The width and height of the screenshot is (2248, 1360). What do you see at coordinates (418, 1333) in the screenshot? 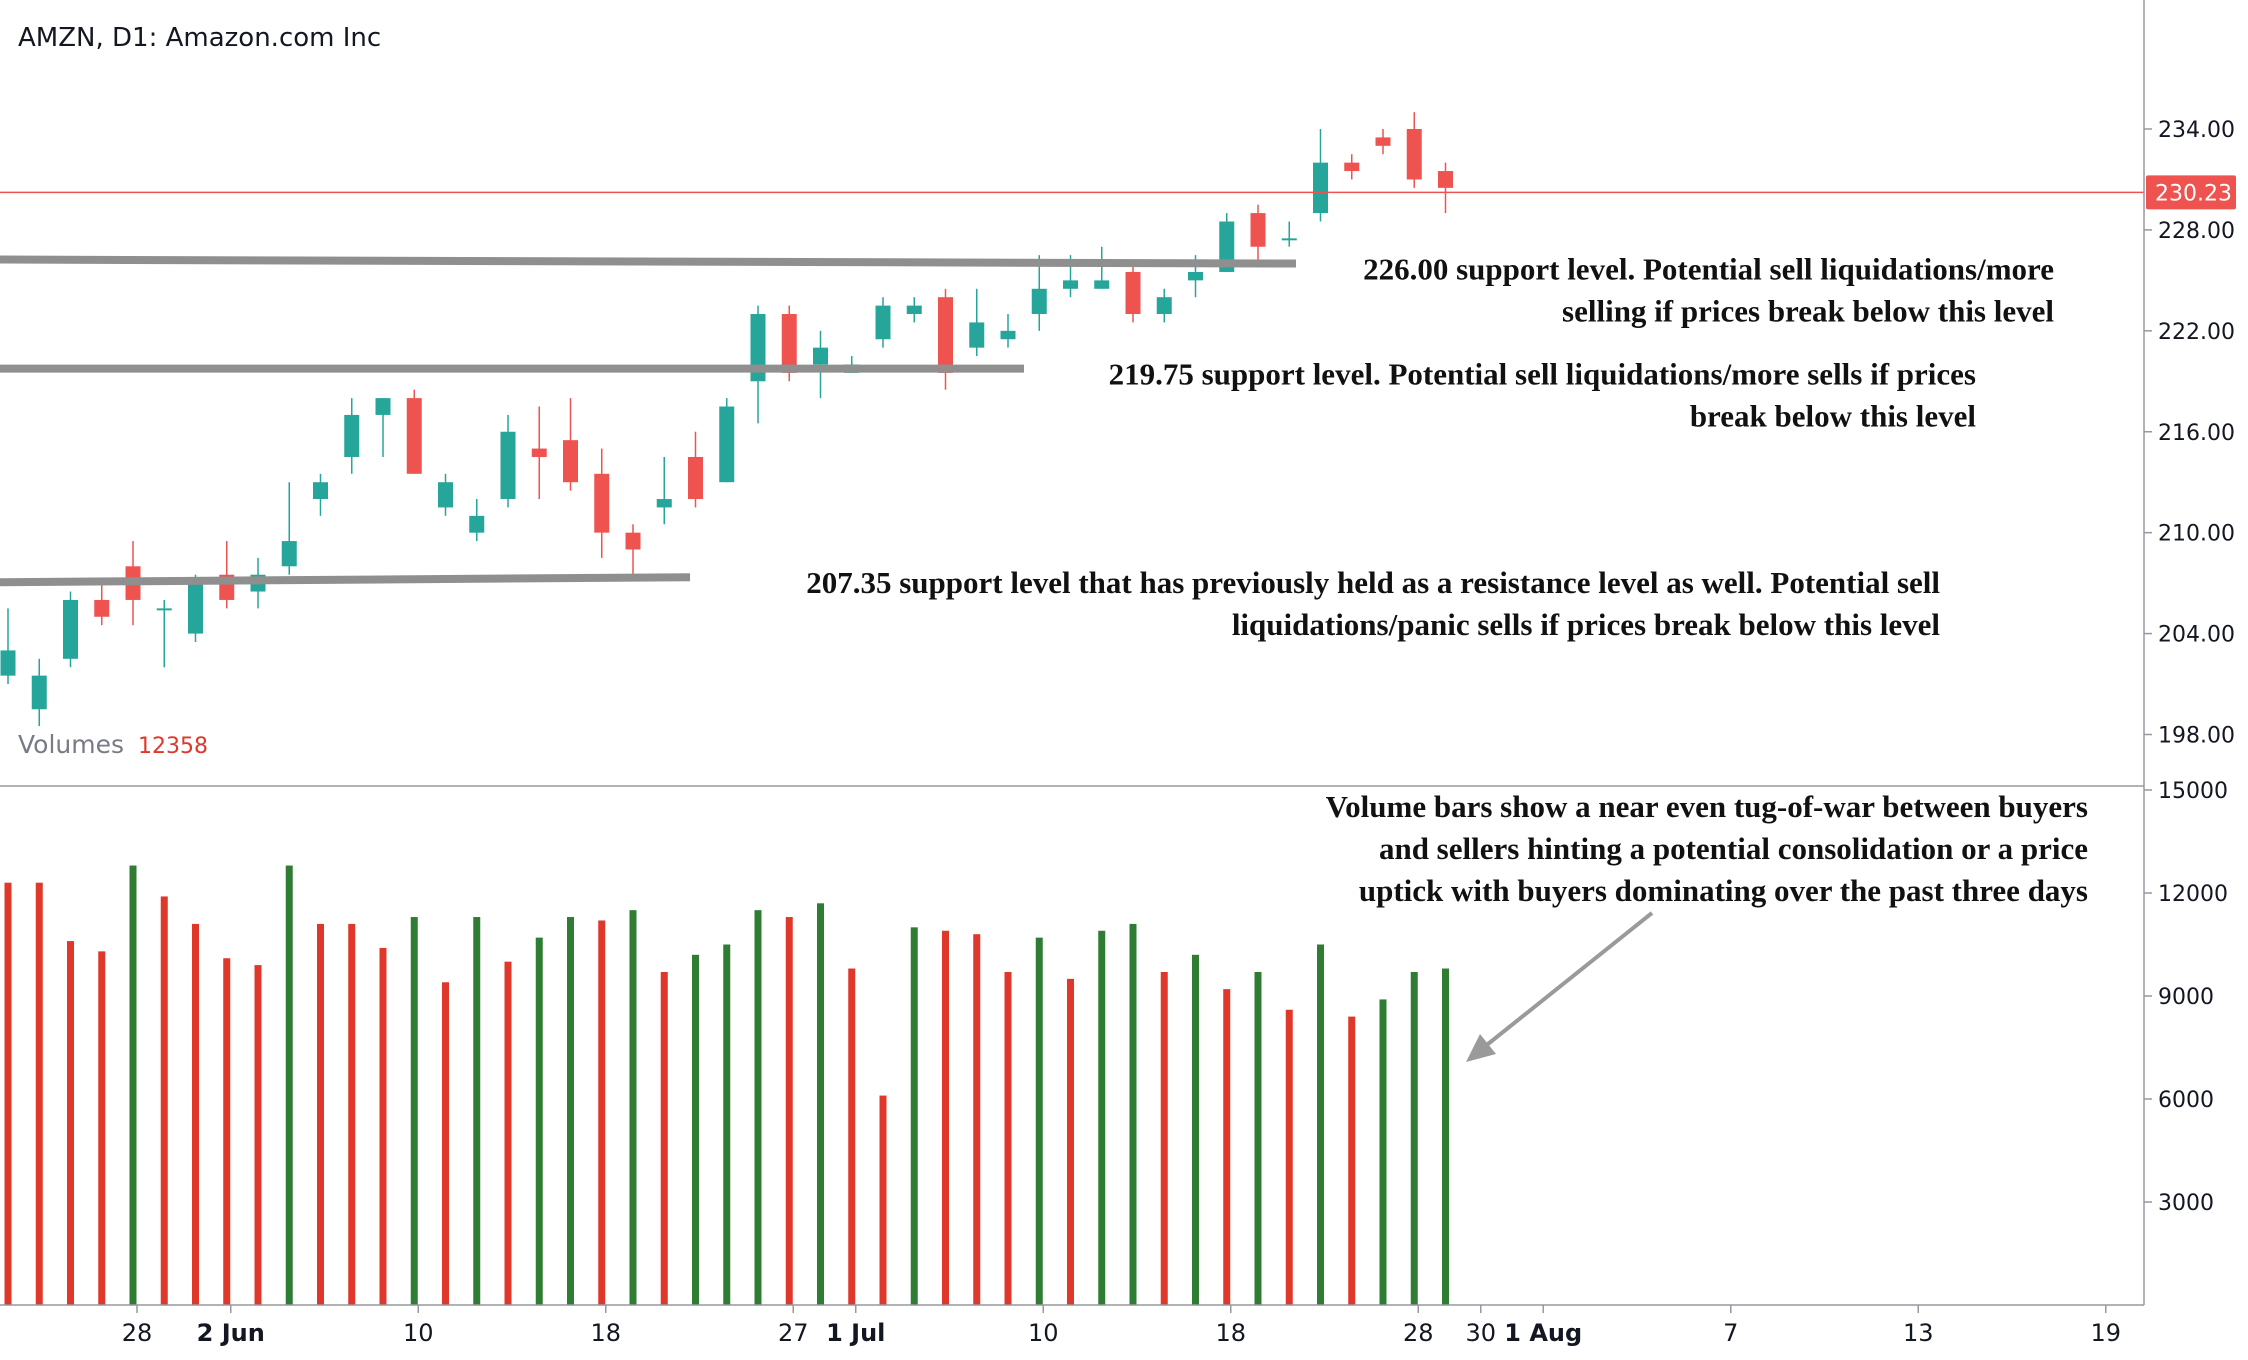
I see `time-tick-label: 10` at bounding box center [418, 1333].